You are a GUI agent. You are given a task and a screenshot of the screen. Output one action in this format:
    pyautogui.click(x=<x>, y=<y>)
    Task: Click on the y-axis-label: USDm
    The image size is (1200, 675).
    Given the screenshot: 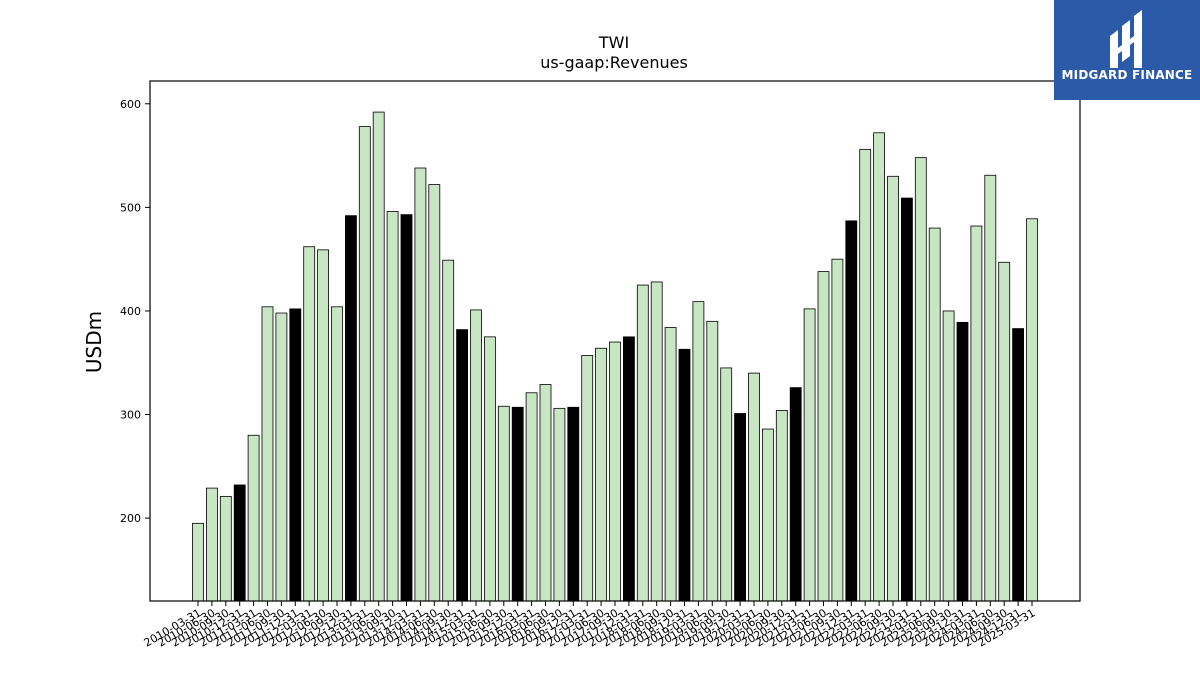 What is the action you would take?
    pyautogui.click(x=94, y=342)
    